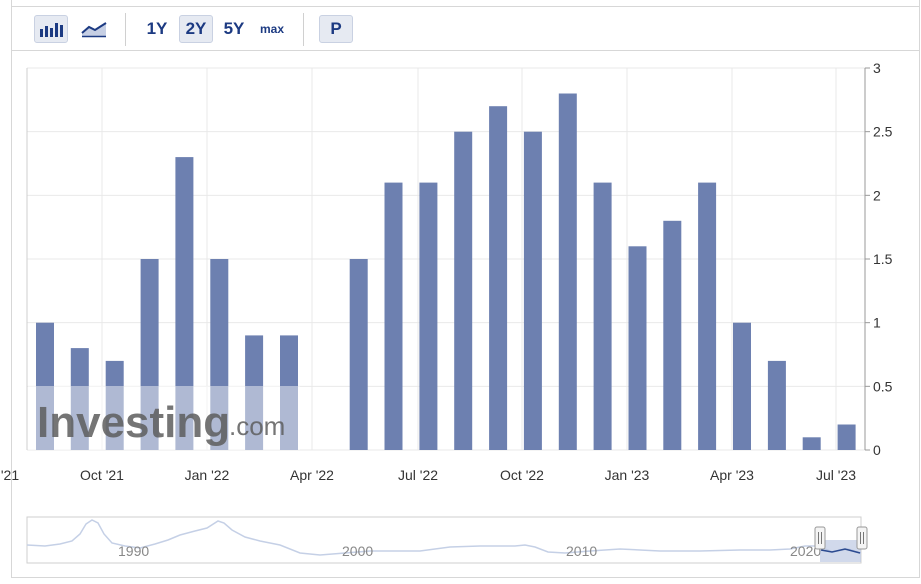 Image resolution: width=921 pixels, height=584 pixels. Describe the element at coordinates (312, 475) in the screenshot. I see `x-tick-label: Apr '22` at that location.